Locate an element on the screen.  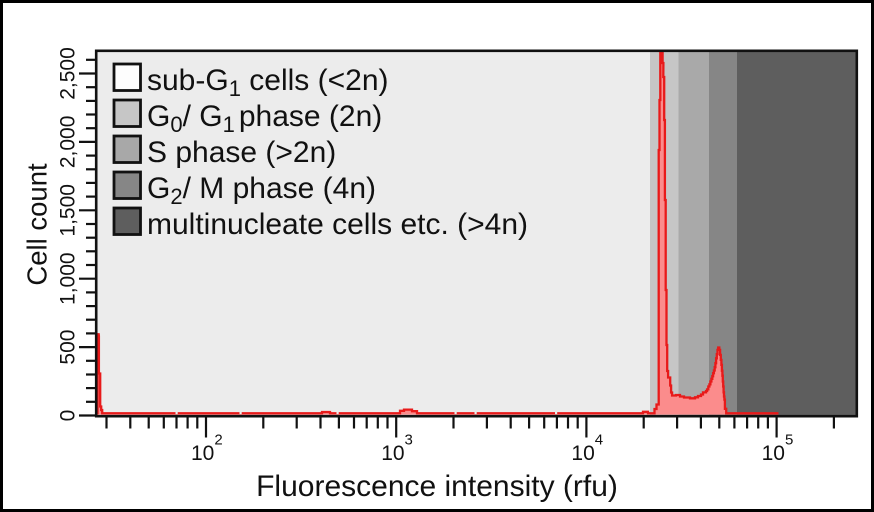
svg-text: sub-G1 cells (<2n) is located at coordinates (268, 82).